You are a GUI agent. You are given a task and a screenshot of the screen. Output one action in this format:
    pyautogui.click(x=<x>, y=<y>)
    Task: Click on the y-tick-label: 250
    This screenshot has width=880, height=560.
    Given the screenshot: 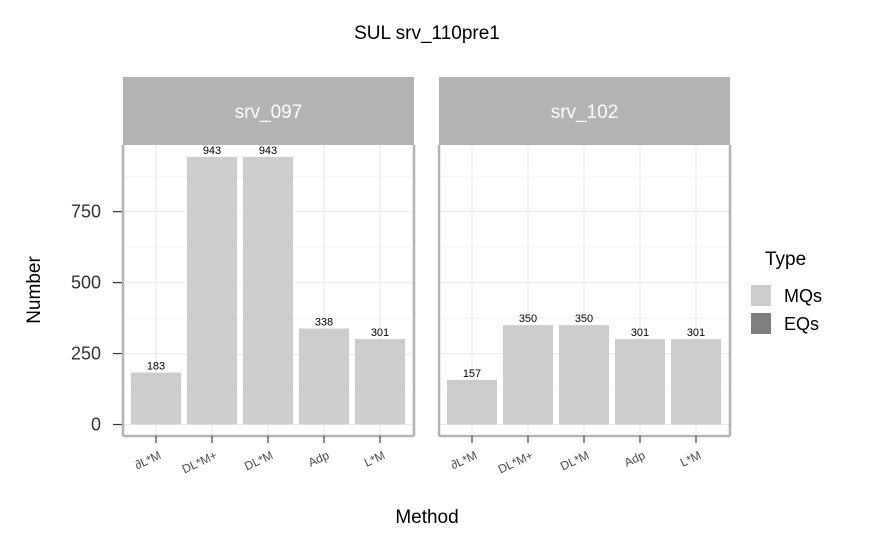 What is the action you would take?
    pyautogui.click(x=86, y=354)
    